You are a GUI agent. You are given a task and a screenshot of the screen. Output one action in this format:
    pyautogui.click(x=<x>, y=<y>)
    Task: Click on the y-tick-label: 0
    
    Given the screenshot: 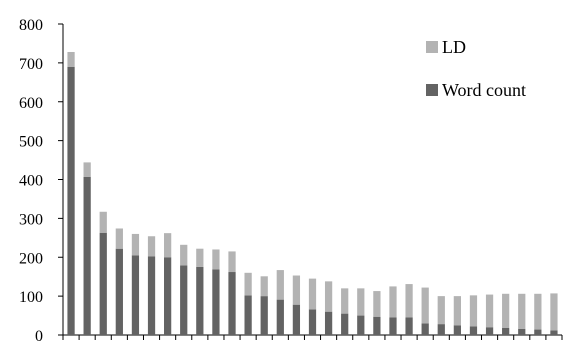 What is the action you would take?
    pyautogui.click(x=39, y=334)
    